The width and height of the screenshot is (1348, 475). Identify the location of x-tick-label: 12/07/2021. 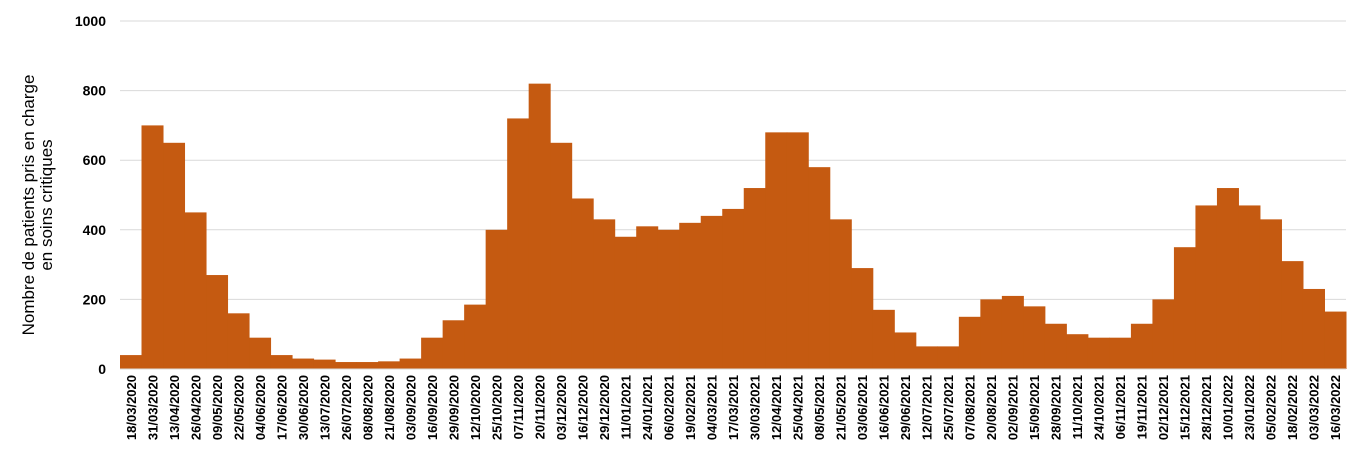
(927, 407).